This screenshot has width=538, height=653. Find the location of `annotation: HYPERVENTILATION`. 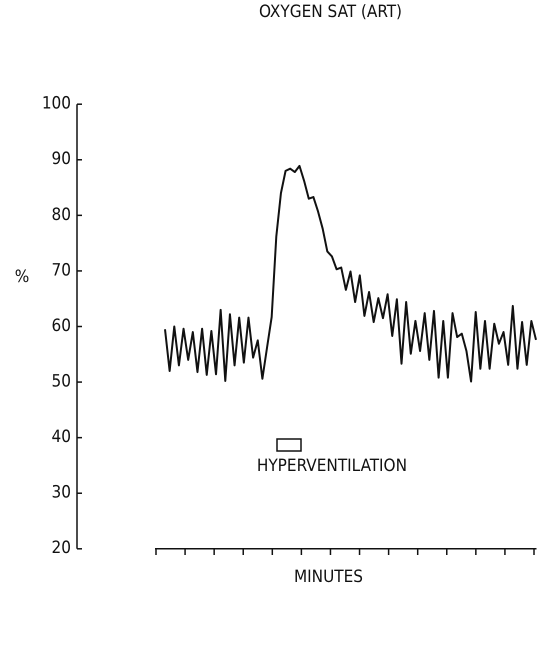

annotation: HYPERVENTILATION is located at coordinates (332, 466).